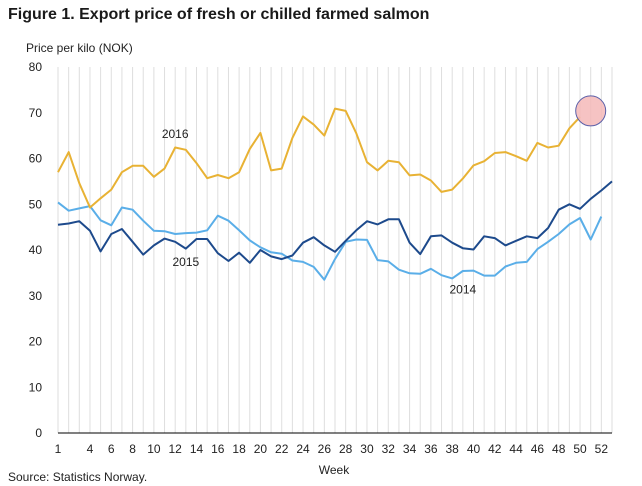  Describe the element at coordinates (36, 342) in the screenshot. I see `y-tick-20: 20` at that location.